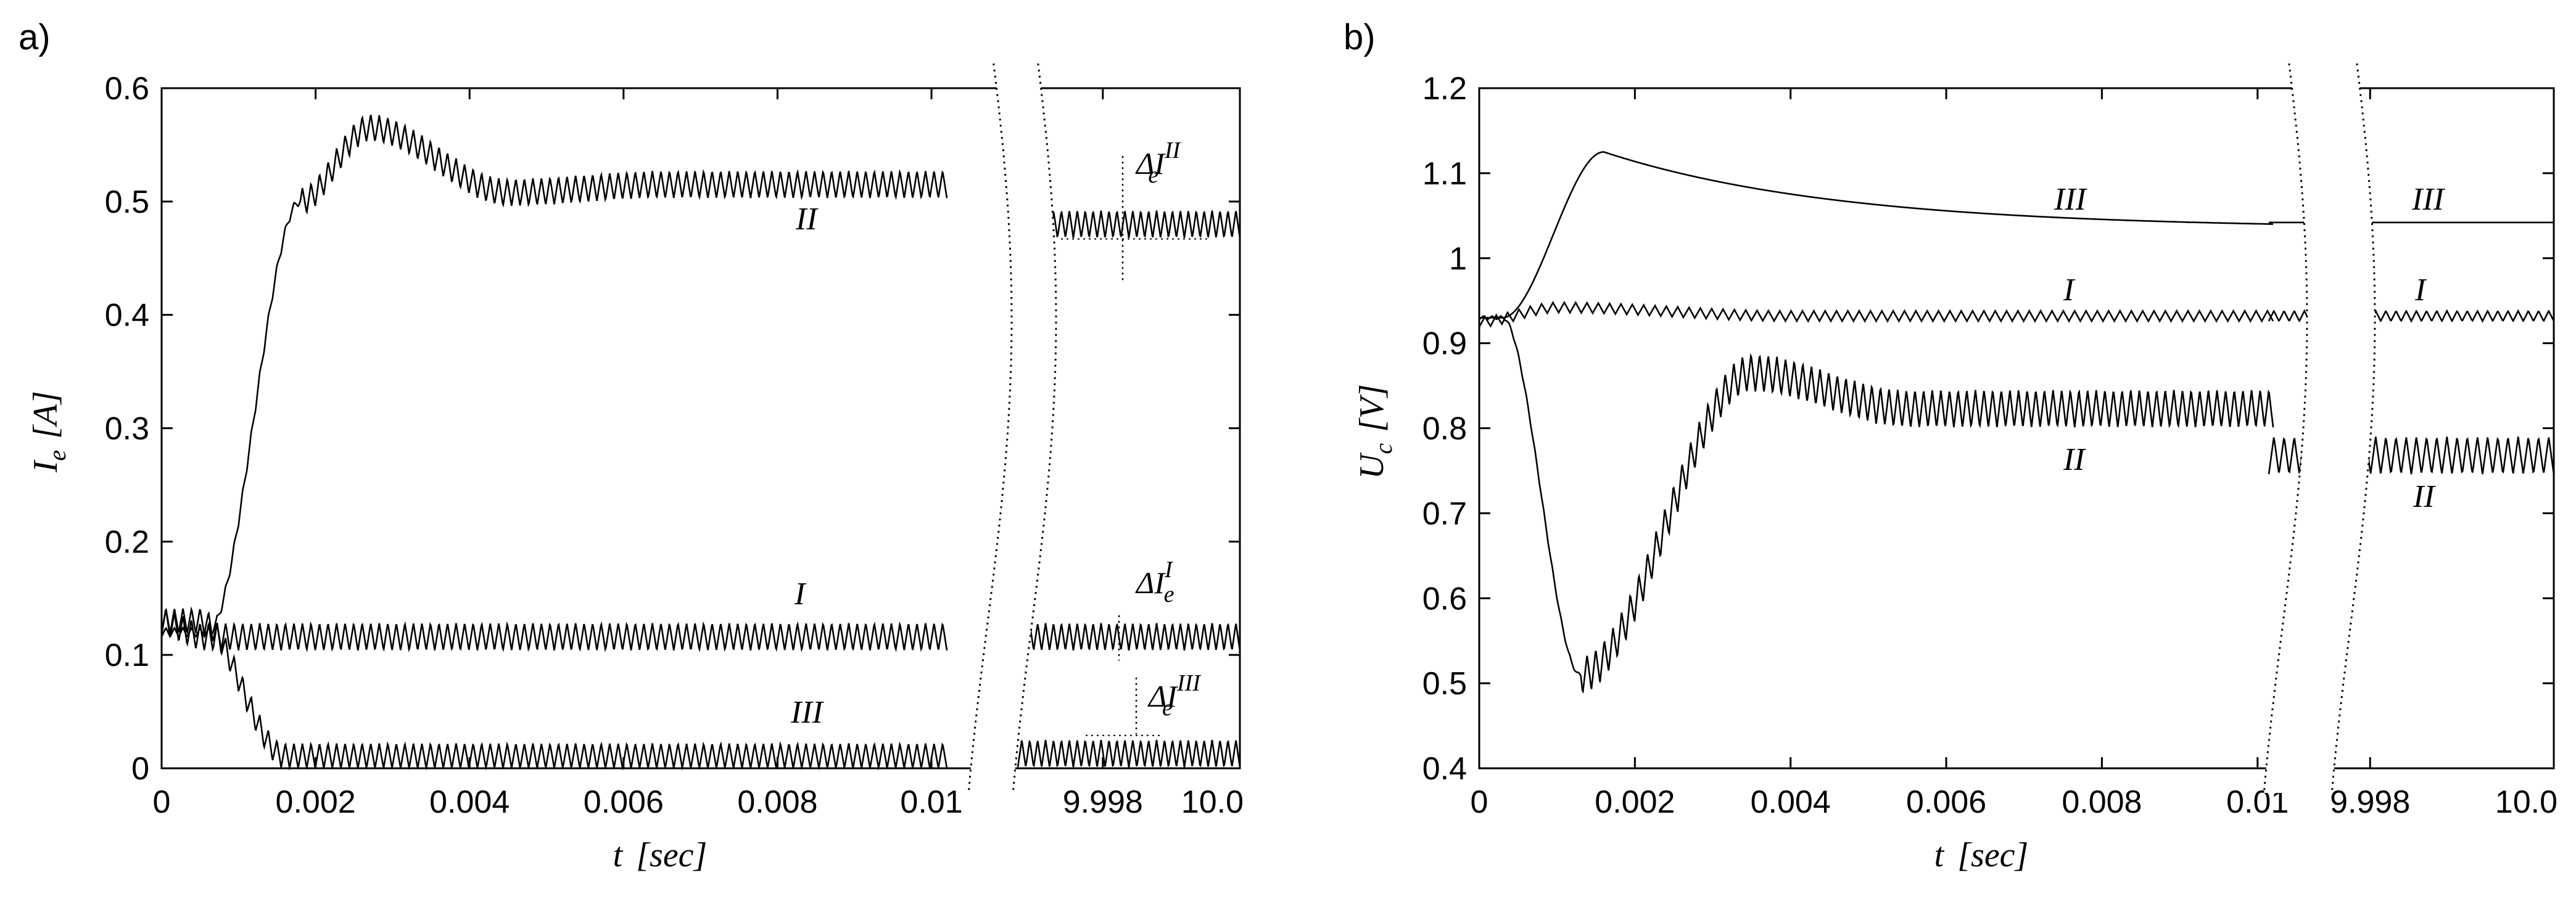  I want to click on y-tick-label: 0.3, so click(127, 429).